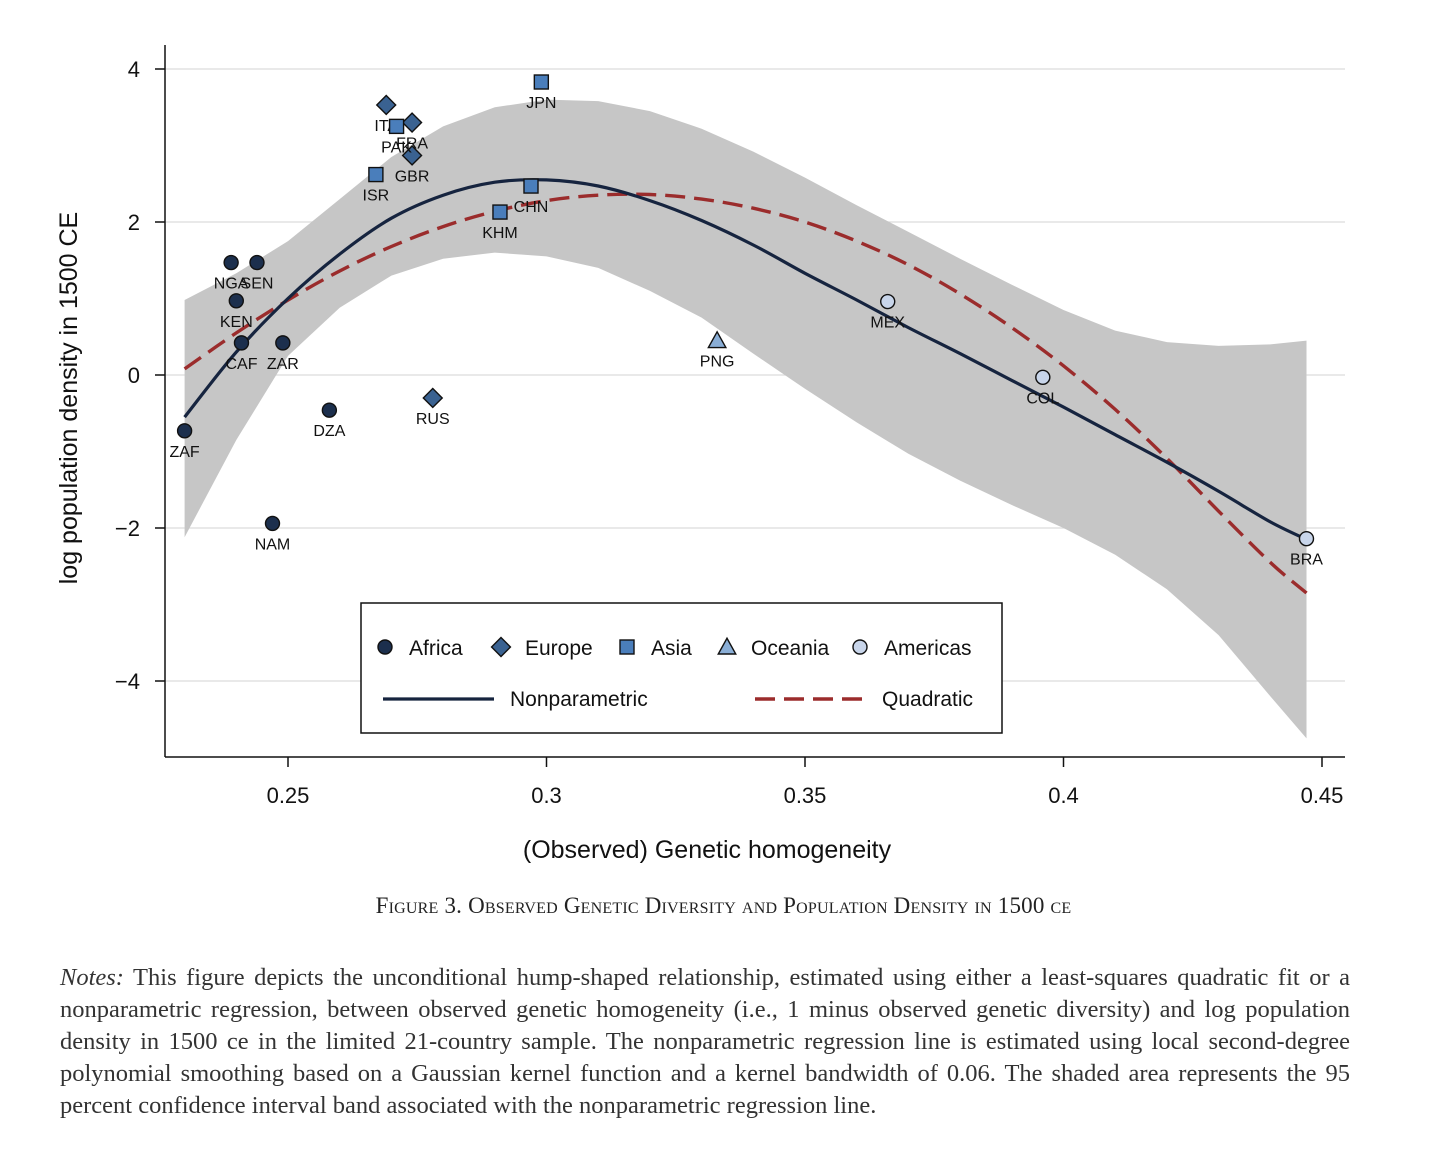  What do you see at coordinates (717, 362) in the screenshot?
I see `point-label-png: PNG` at bounding box center [717, 362].